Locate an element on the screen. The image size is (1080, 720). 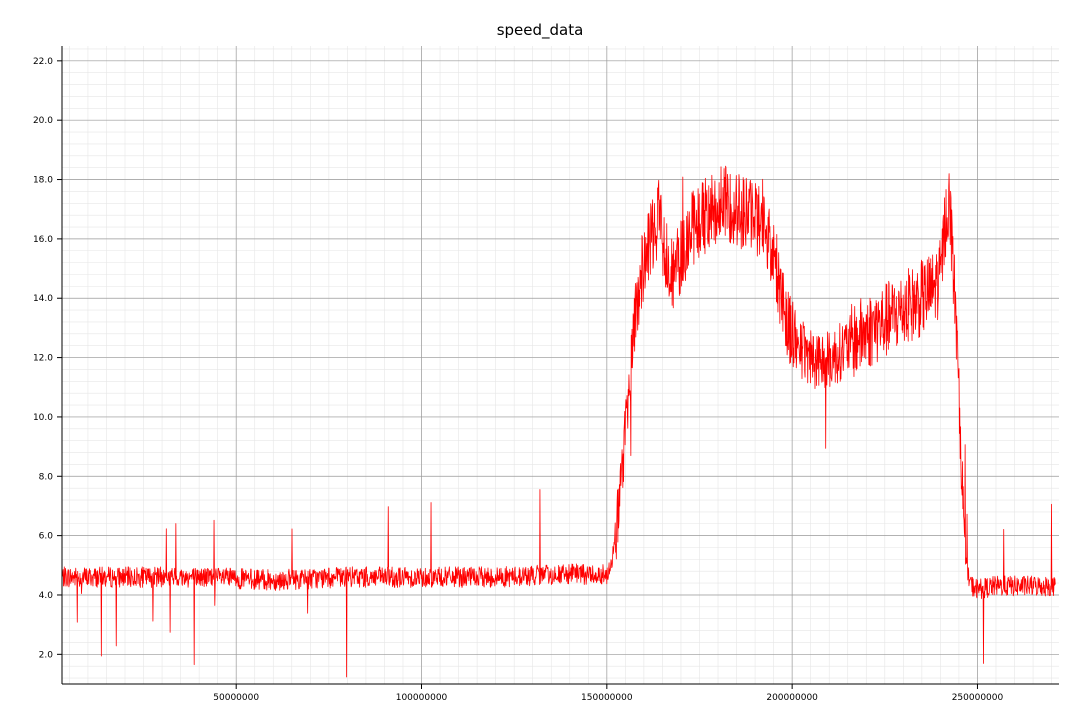
y-tick-label: 10.0 is located at coordinates (43, 418).